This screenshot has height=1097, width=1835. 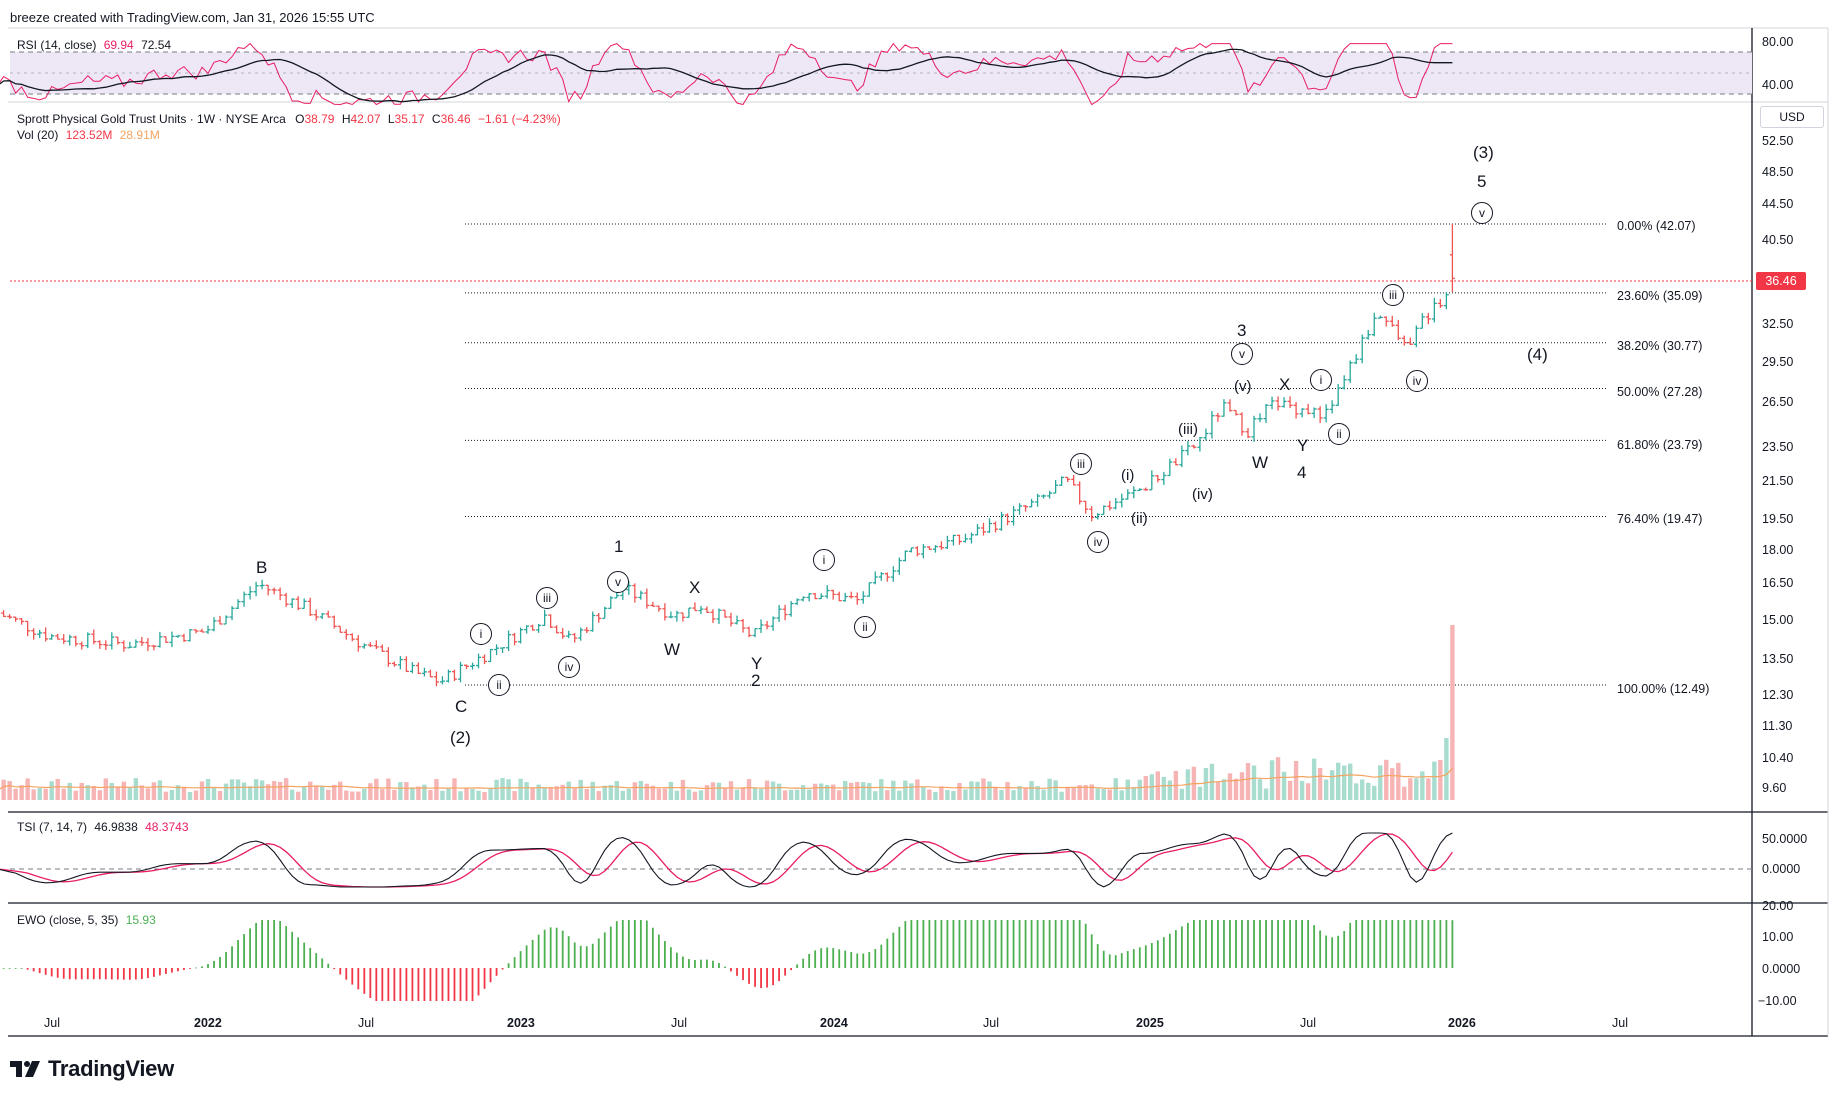 I want to click on rsi-axis-40: 40.00, so click(x=1778, y=85).